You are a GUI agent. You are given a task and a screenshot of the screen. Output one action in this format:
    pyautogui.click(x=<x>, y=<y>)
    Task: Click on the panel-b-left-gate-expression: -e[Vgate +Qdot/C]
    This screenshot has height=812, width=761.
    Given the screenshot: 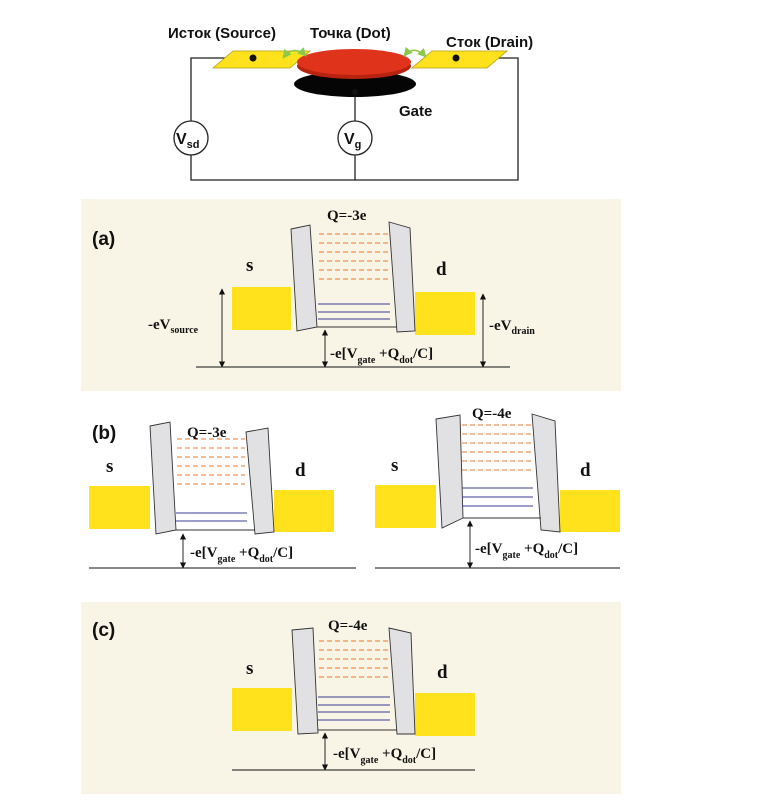 What is the action you would take?
    pyautogui.click(x=241, y=555)
    